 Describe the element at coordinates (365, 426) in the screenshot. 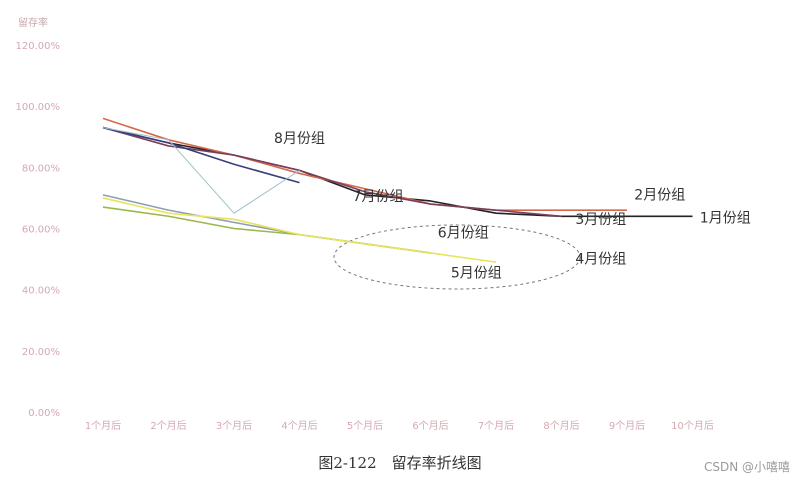

I see `x-tick-label: 5个月后` at that location.